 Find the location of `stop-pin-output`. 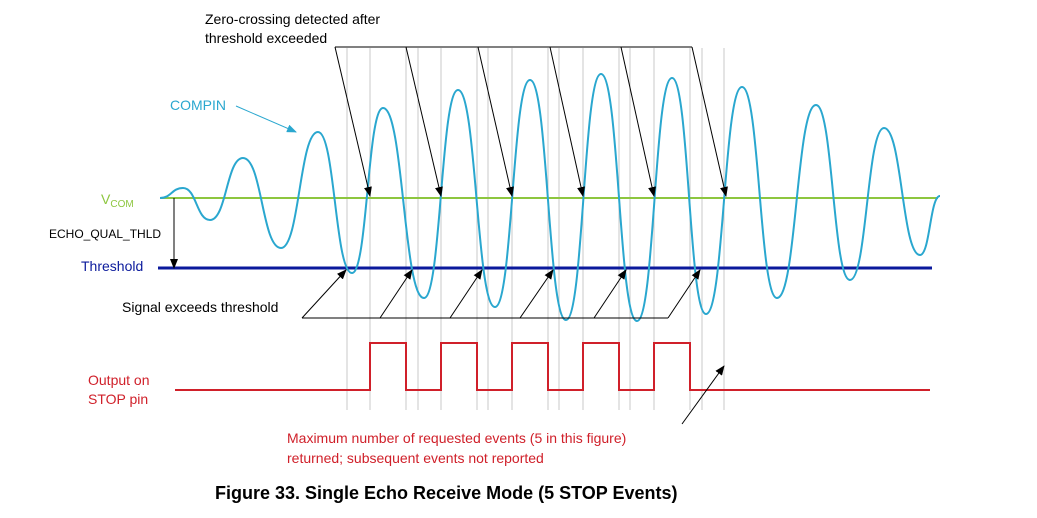

stop-pin-output is located at coordinates (552, 366).